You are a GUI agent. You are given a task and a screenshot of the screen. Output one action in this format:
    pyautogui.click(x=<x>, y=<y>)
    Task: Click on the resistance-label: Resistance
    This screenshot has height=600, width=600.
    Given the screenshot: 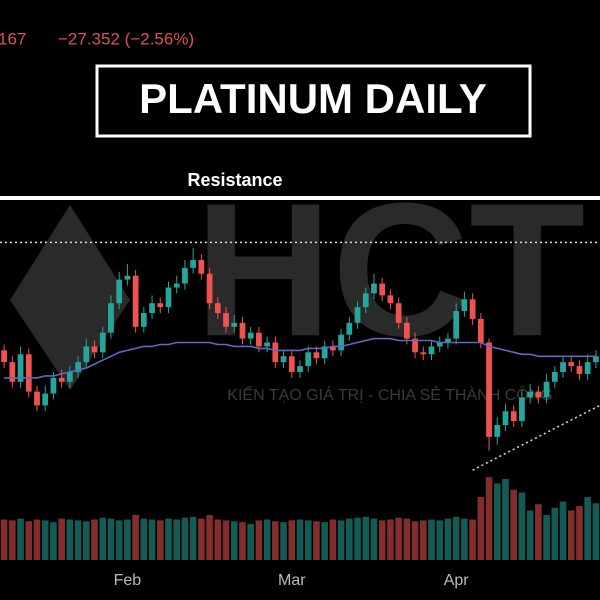 What is the action you would take?
    pyautogui.click(x=234, y=180)
    